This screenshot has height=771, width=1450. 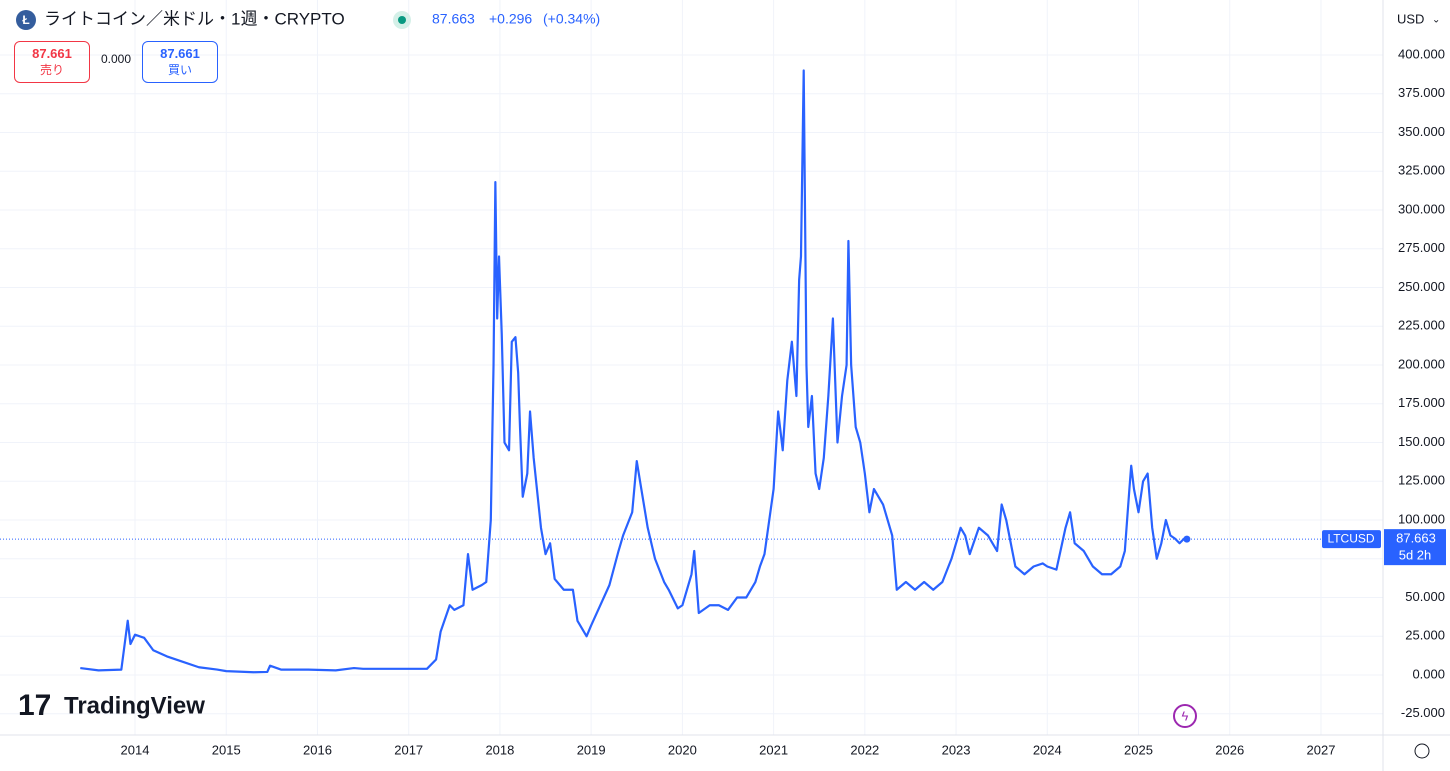 What do you see at coordinates (1187, 539) in the screenshot?
I see `last-point` at bounding box center [1187, 539].